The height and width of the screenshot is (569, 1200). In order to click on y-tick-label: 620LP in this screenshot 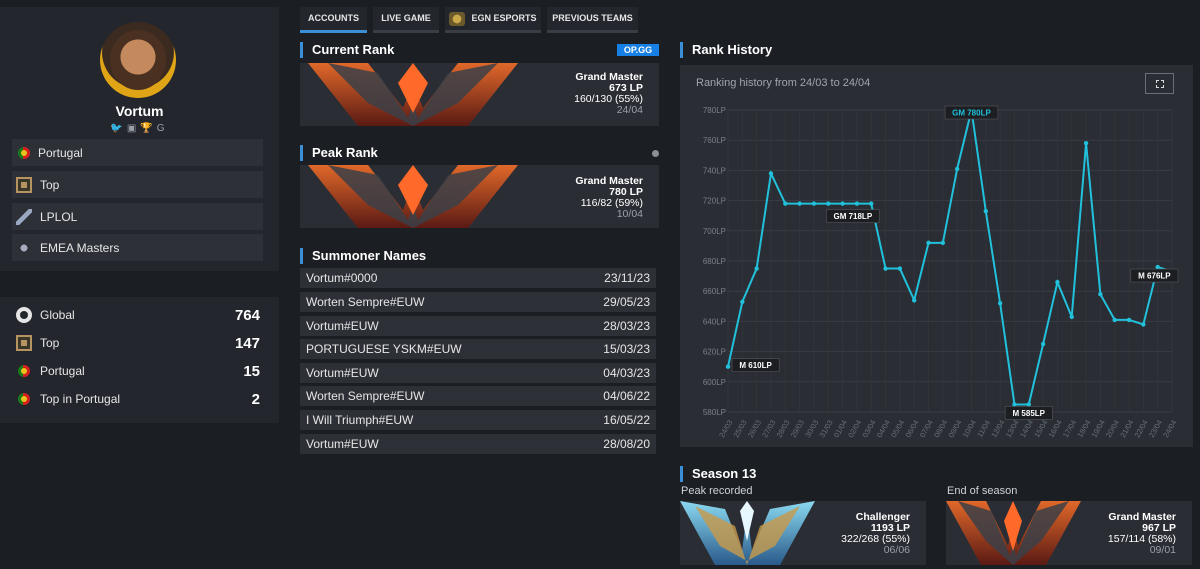, I will do `click(714, 352)`.